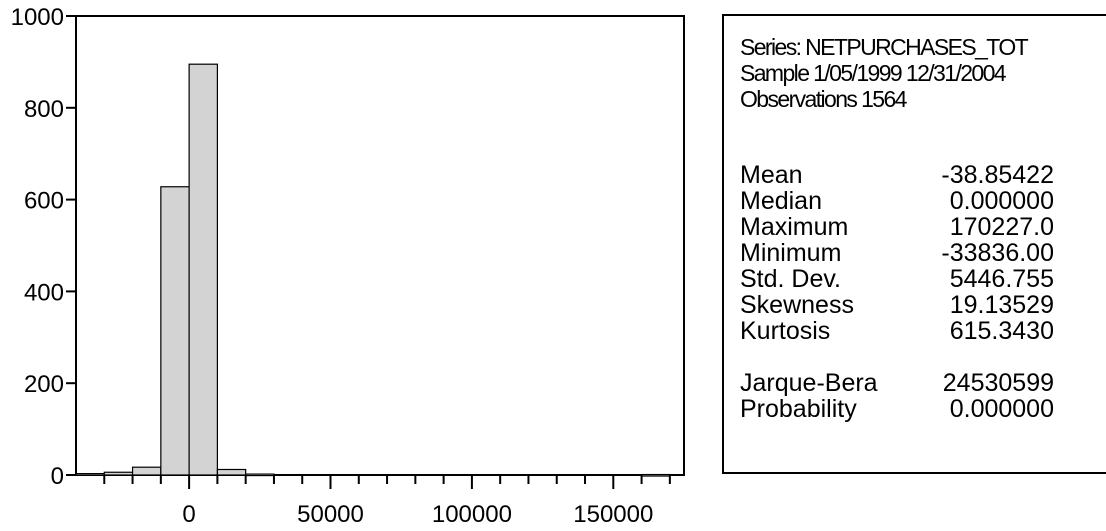 This screenshot has width=1106, height=531. I want to click on stat-label: Probability, so click(798, 409).